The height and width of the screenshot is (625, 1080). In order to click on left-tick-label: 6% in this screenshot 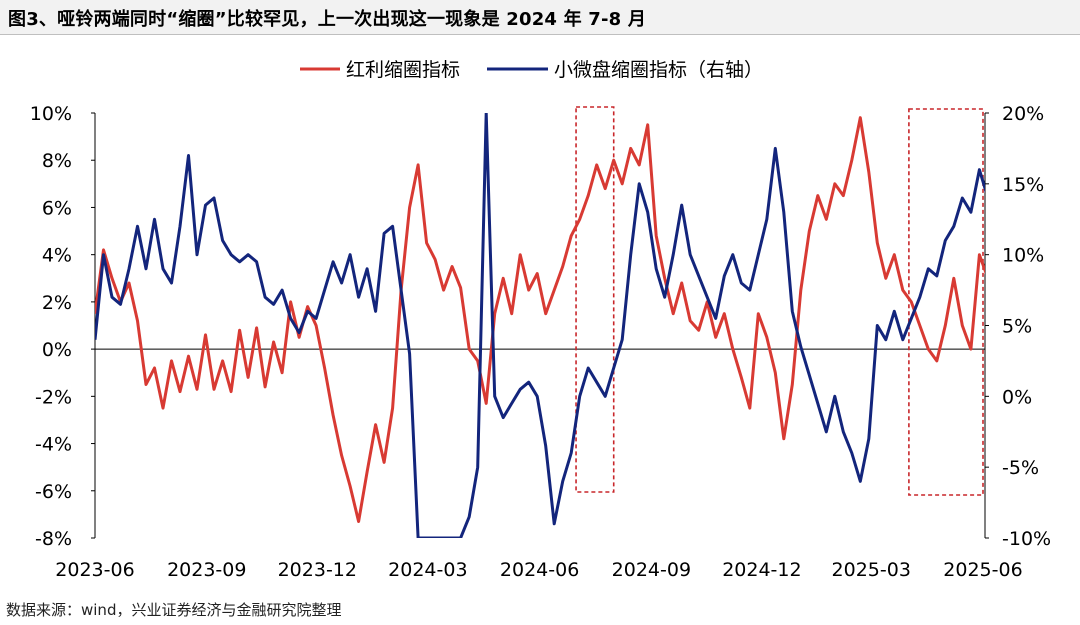, I will do `click(57, 208)`.